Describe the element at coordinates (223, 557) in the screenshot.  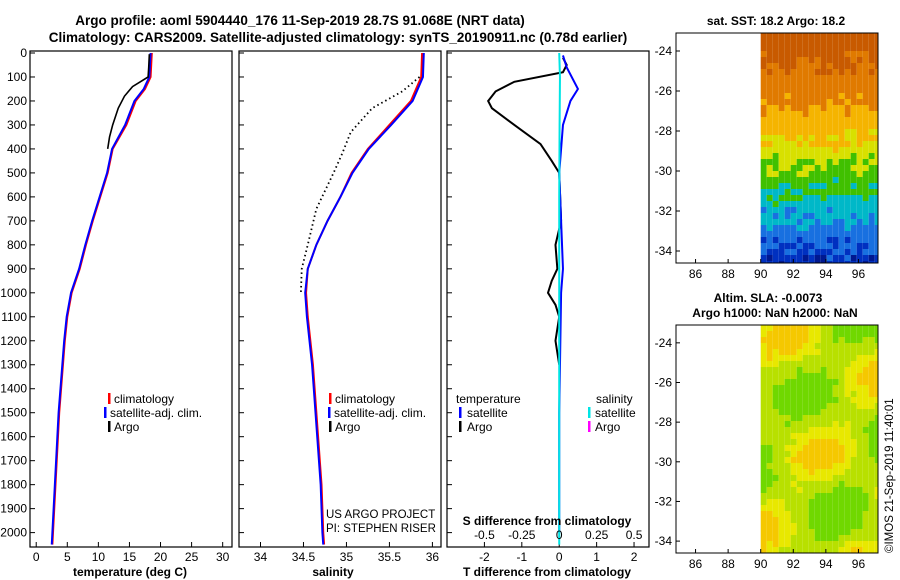
I see `x-tick-label: 30` at that location.